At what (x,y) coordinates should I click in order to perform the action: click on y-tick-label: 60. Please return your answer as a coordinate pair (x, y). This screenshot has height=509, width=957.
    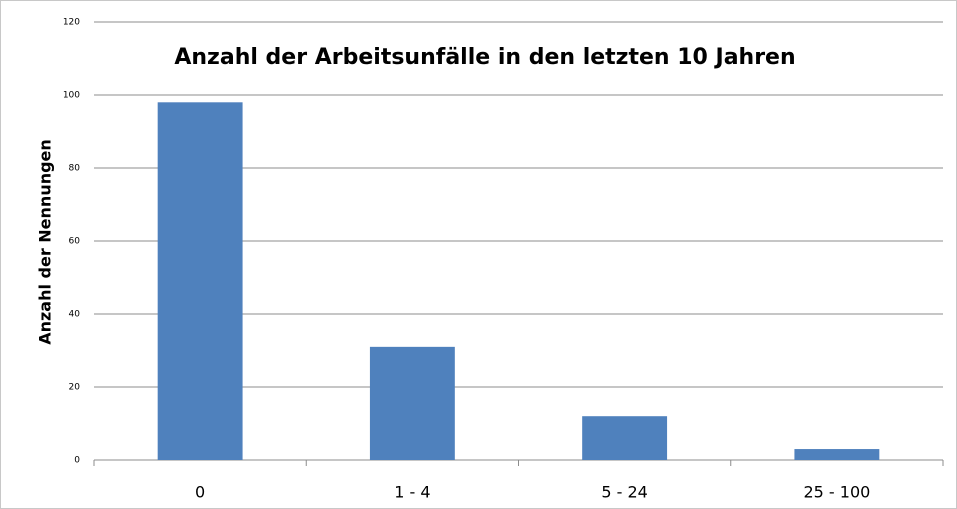
    Looking at the image, I should click on (75, 242).